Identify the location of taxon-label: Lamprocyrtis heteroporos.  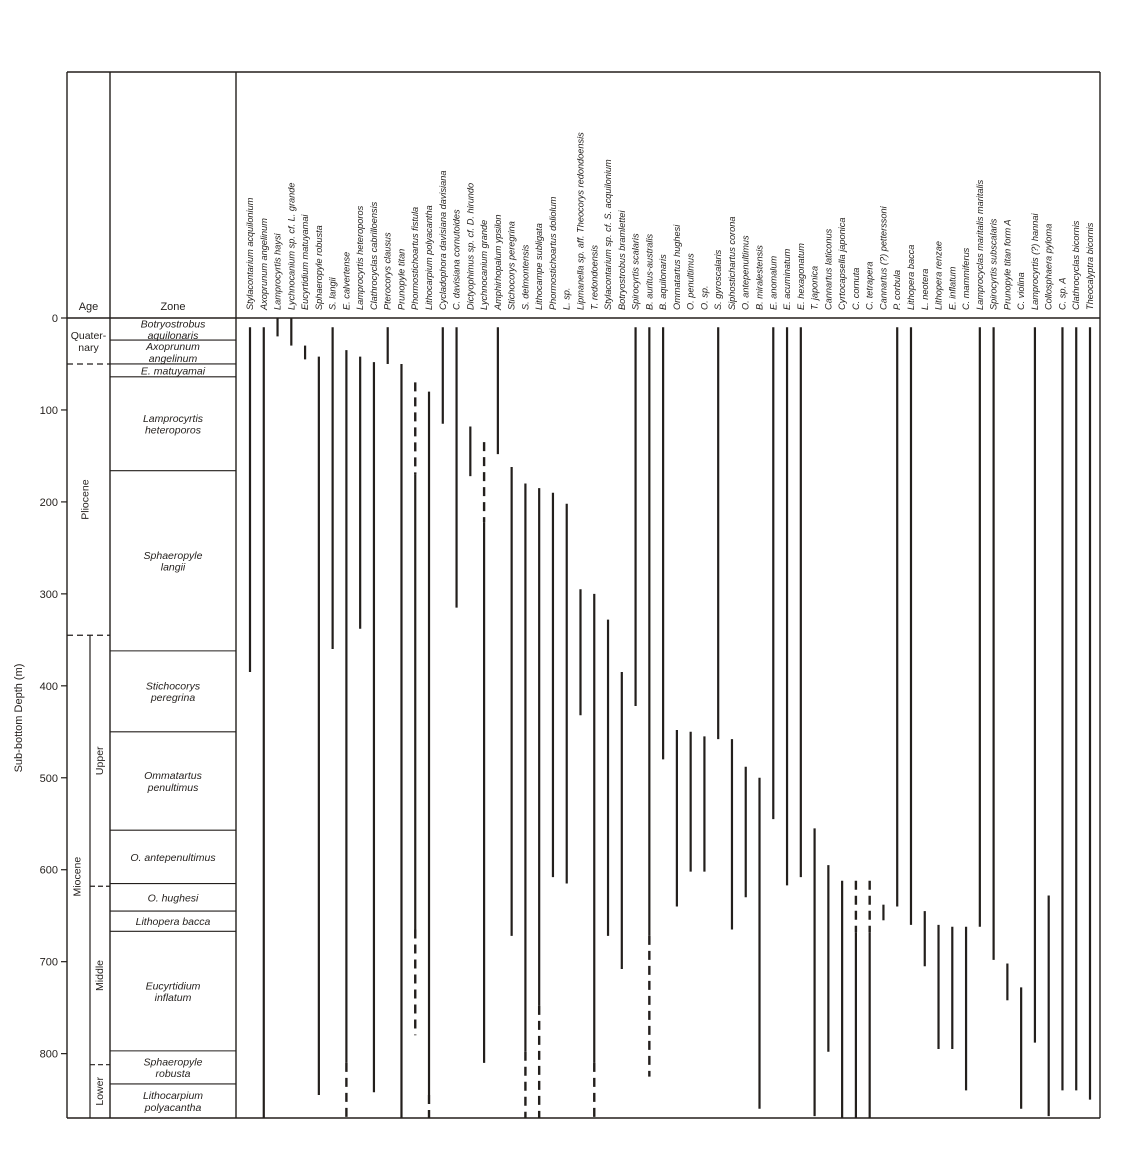
(360, 257).